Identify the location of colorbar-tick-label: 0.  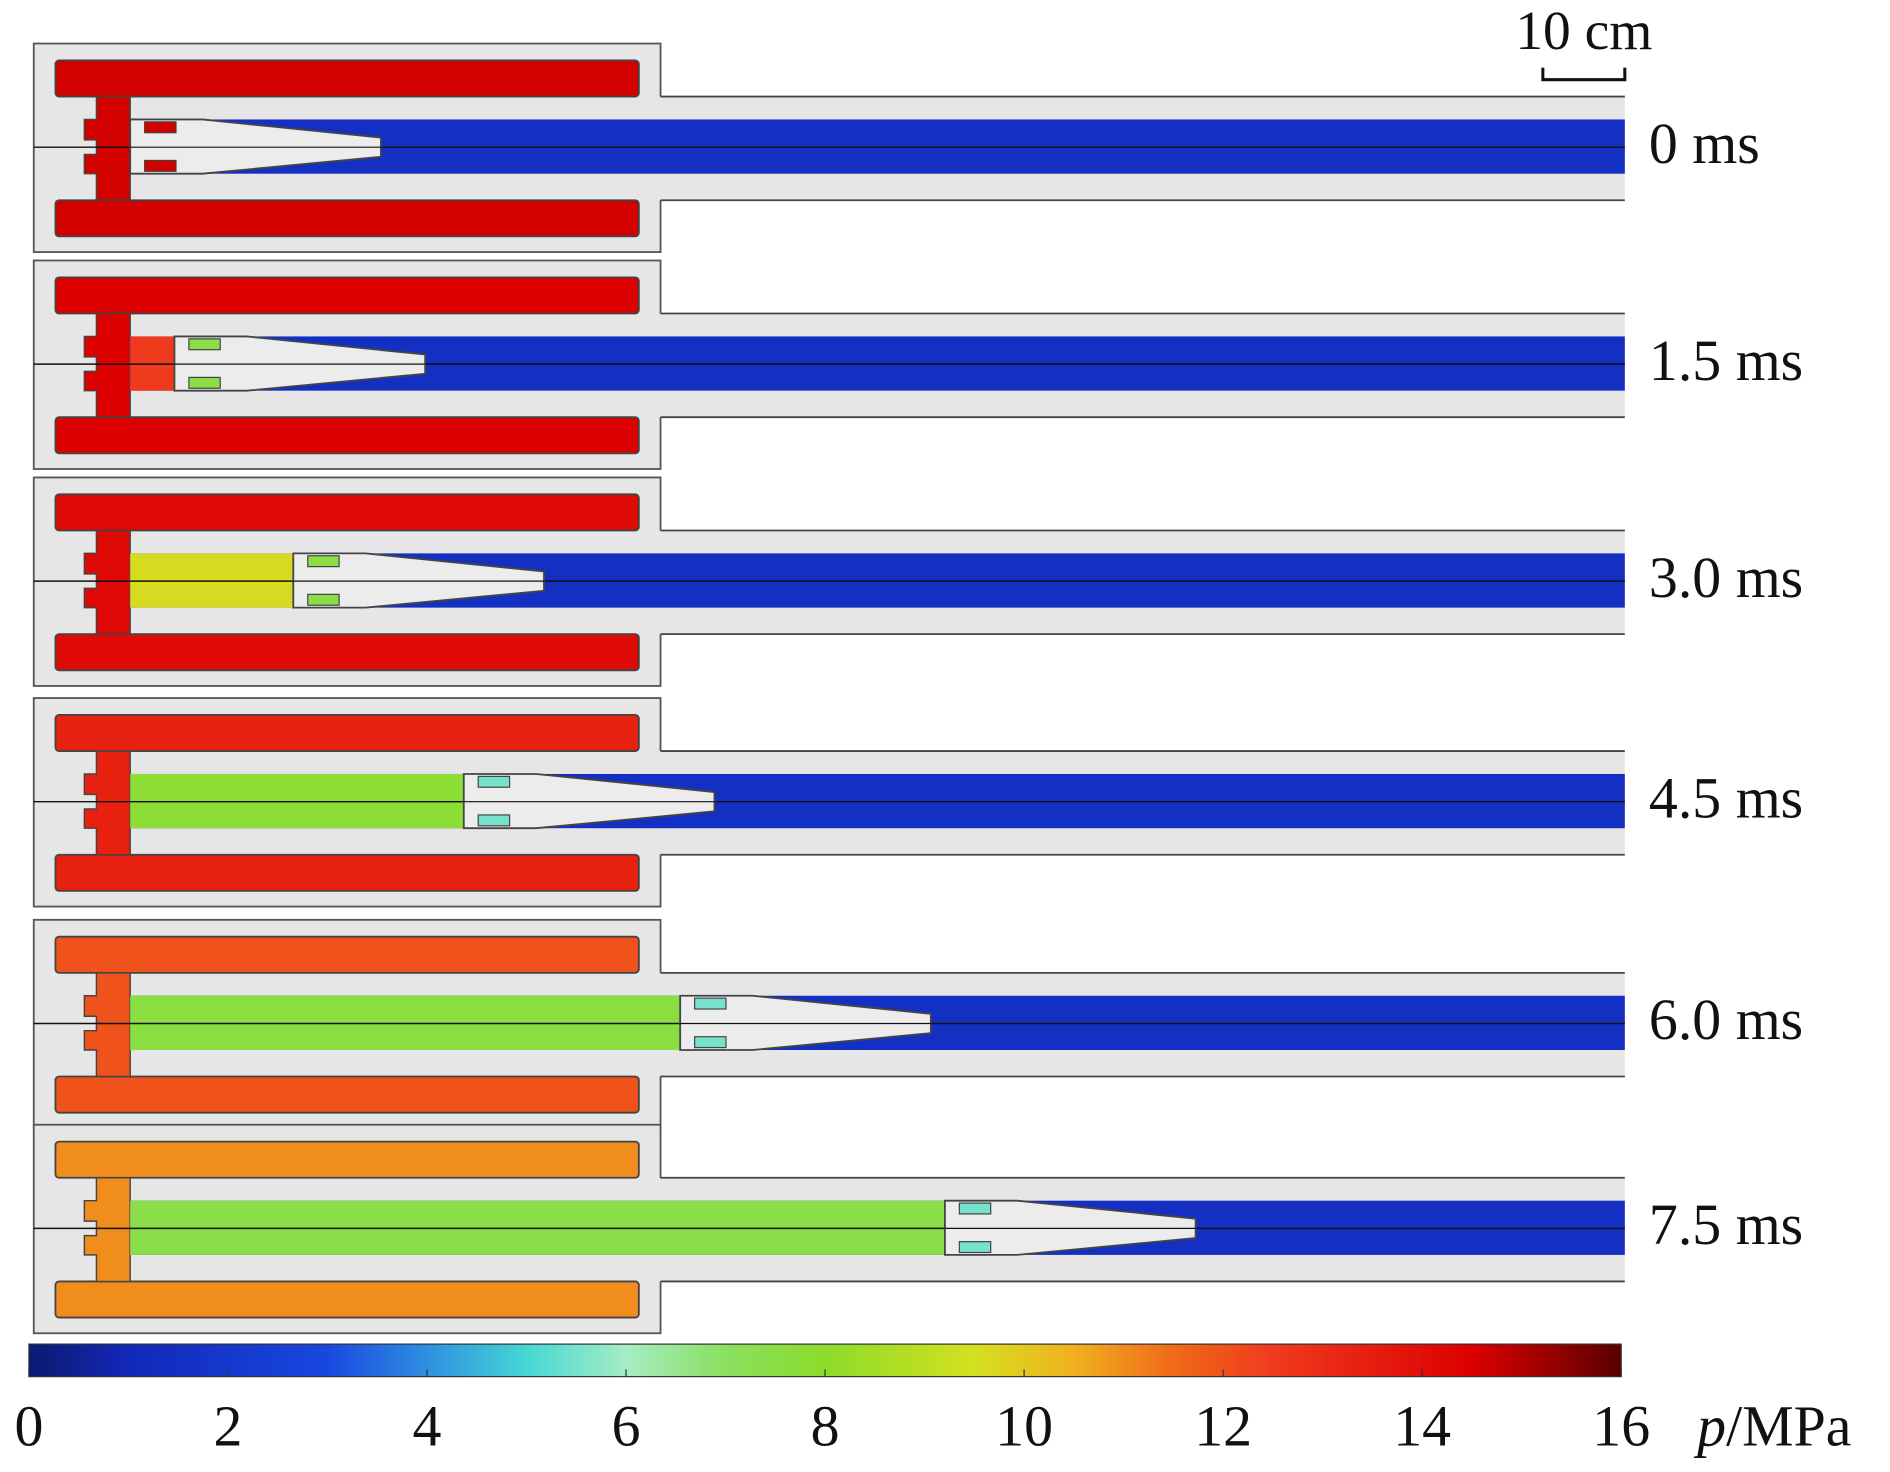
(28, 1425).